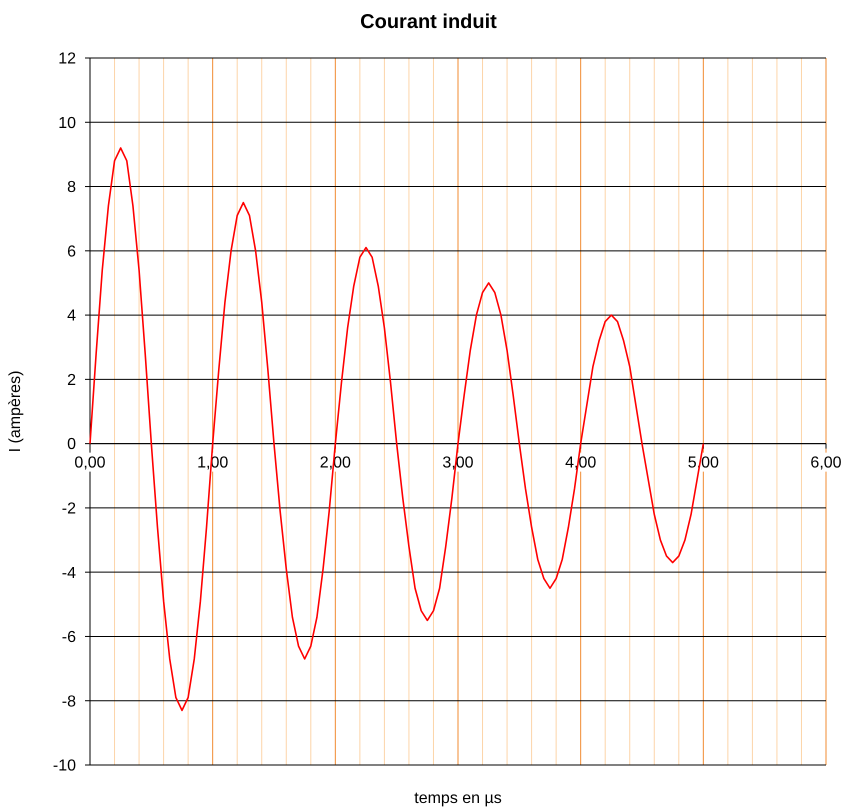 Image resolution: width=857 pixels, height=812 pixels. I want to click on x-axis-title: temps en µs, so click(458, 798).